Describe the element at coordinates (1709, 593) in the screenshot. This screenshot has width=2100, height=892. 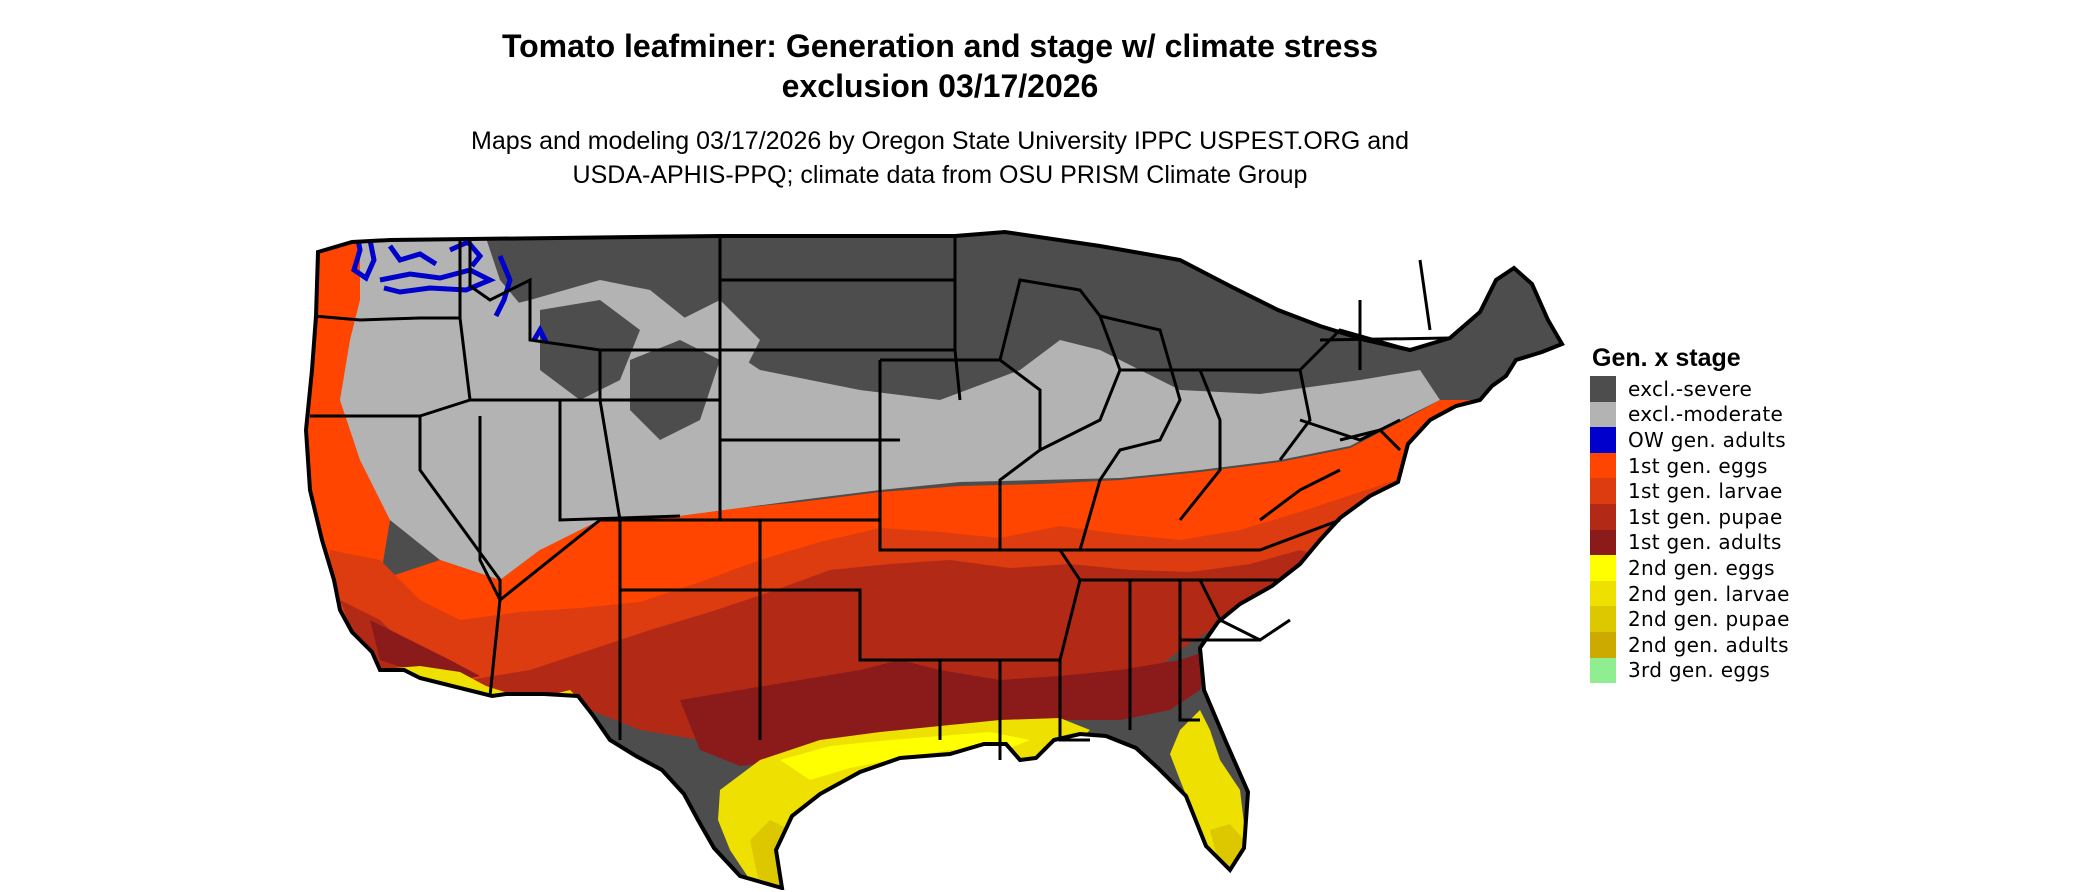
I see `legend-label: 2nd gen. larvae` at that location.